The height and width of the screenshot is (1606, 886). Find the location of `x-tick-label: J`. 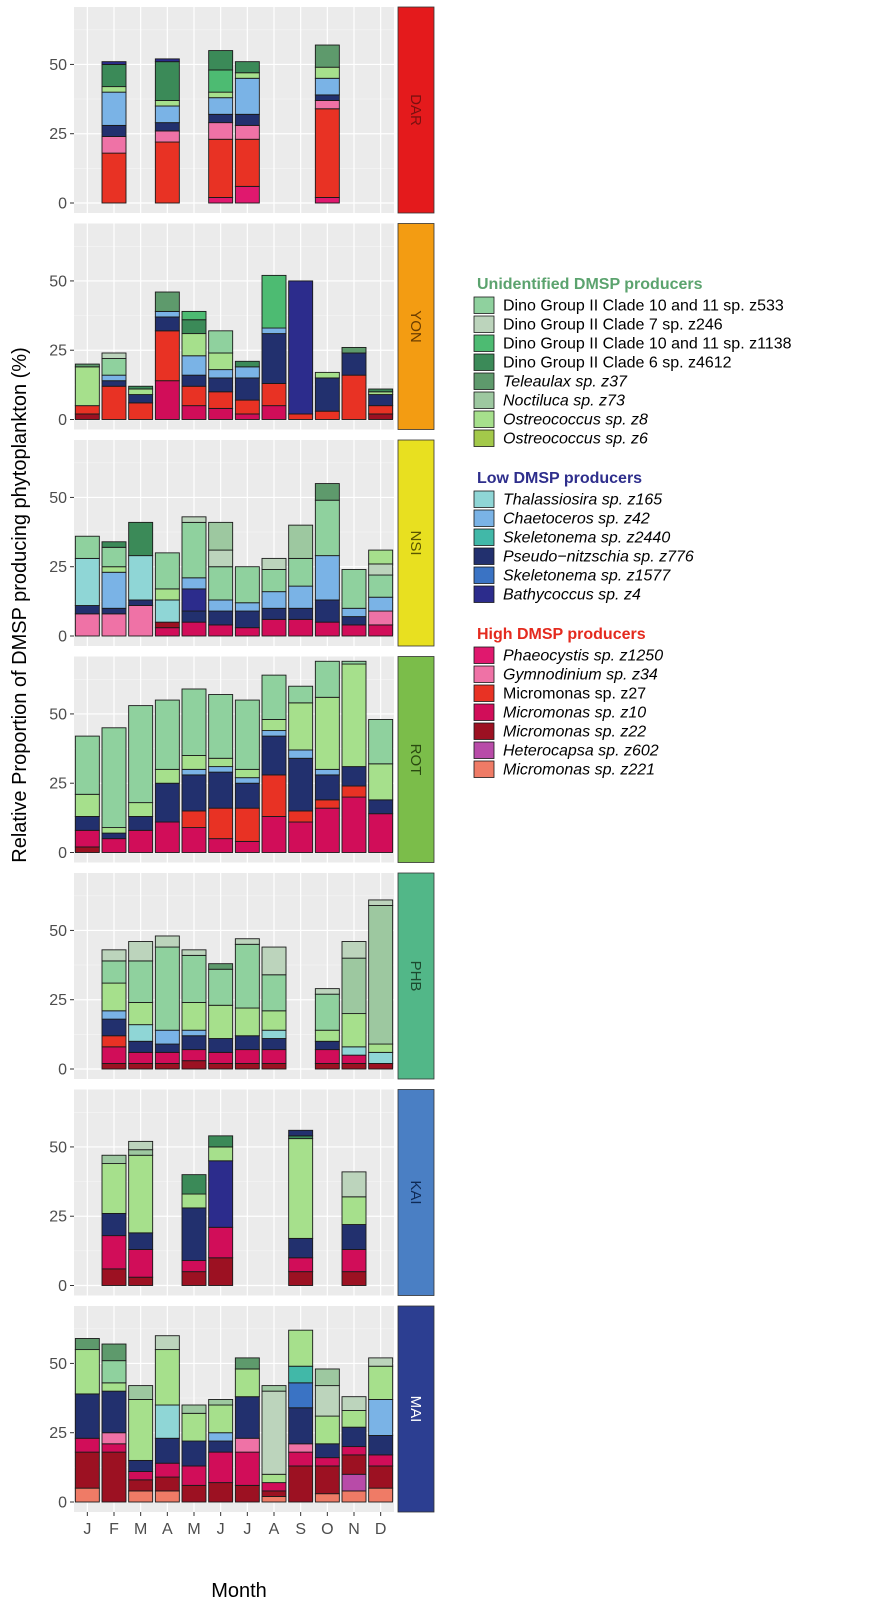

x-tick-label: J is located at coordinates (87, 1529).